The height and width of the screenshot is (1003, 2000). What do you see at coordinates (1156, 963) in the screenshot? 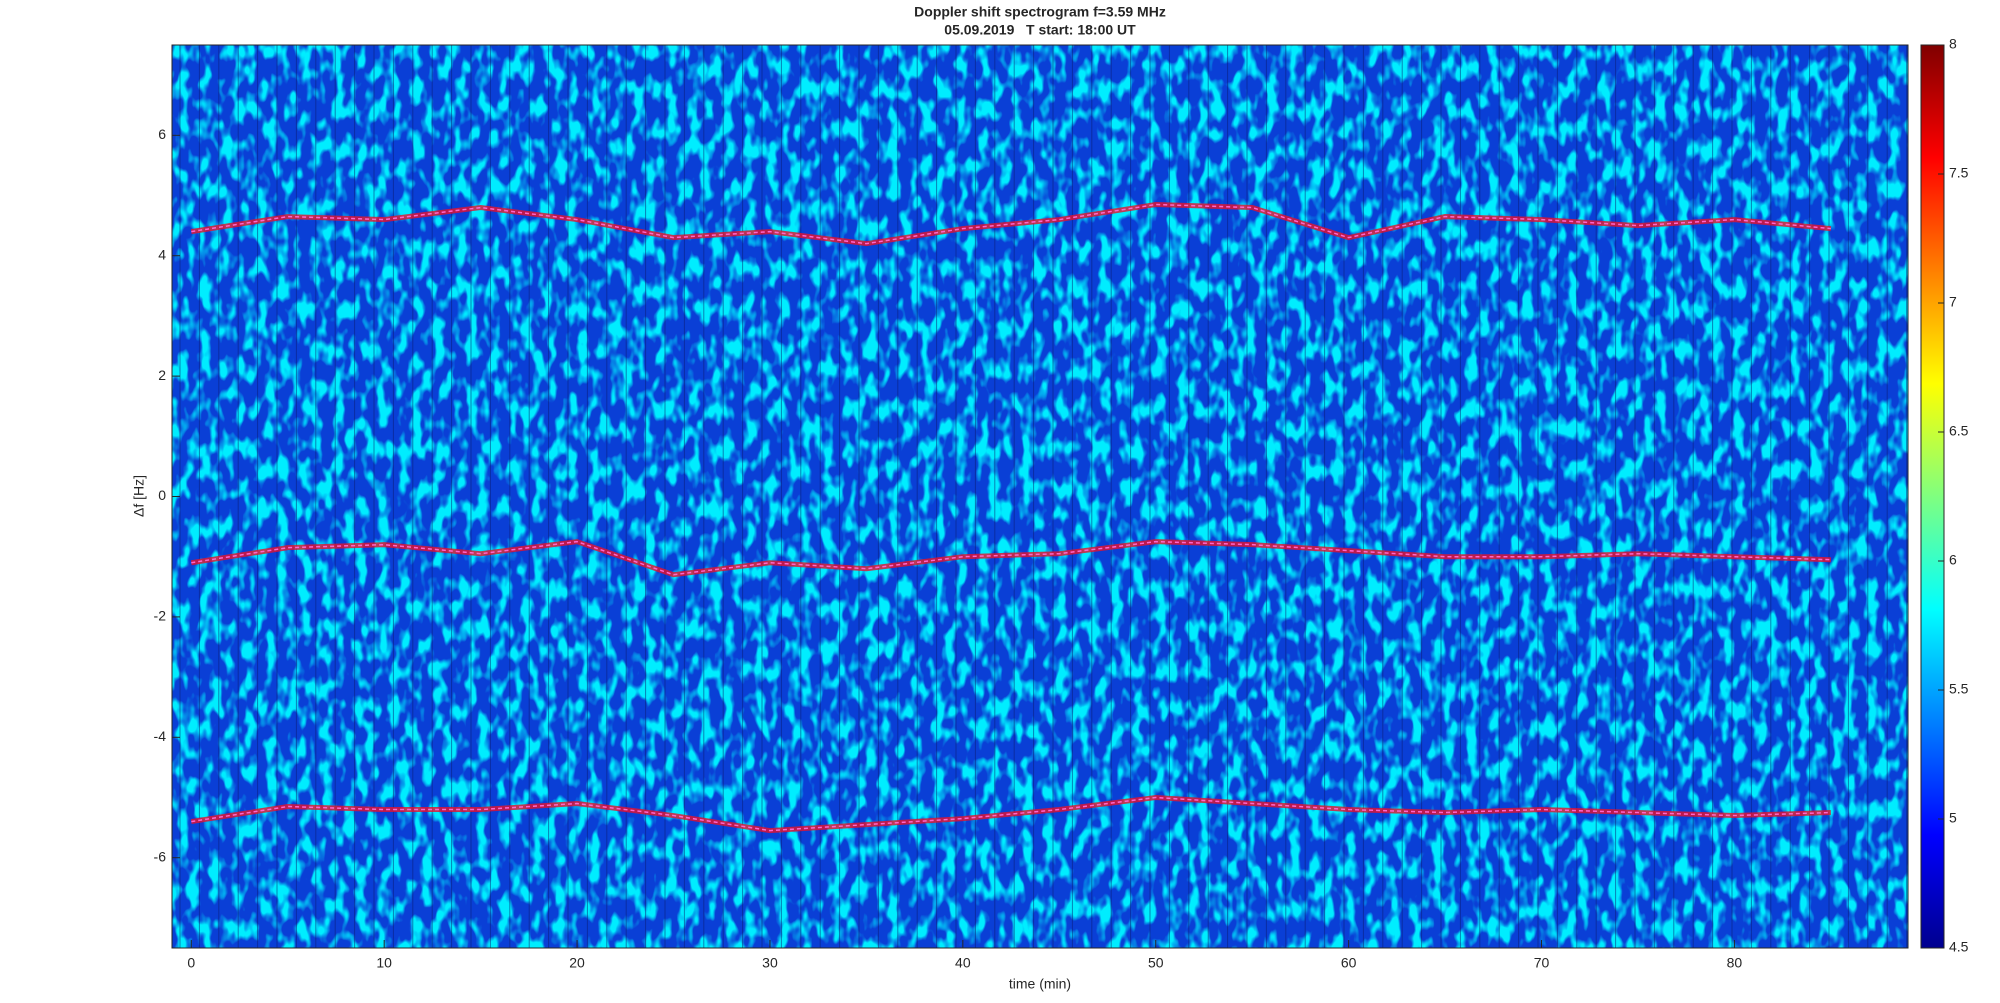
I see `x-tick-label: 50` at bounding box center [1156, 963].